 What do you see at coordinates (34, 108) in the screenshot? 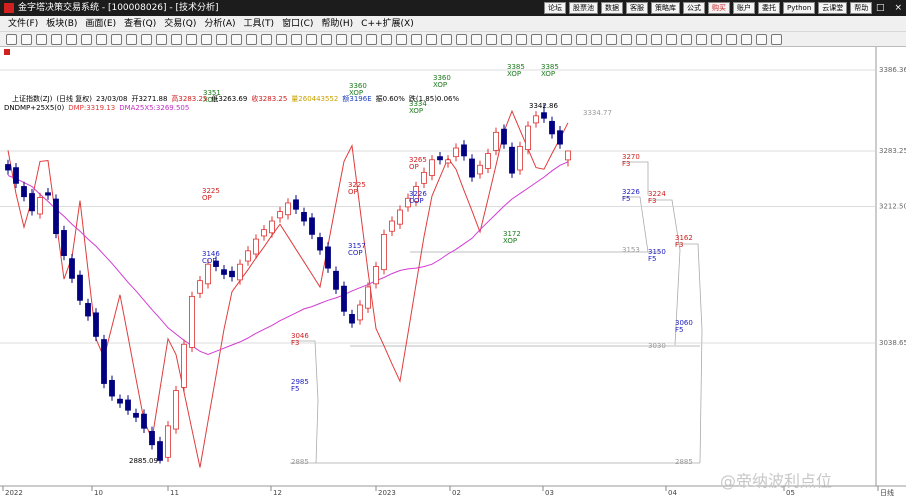
I see `indicator-item: DNDMP+25X5(0)` at bounding box center [34, 108].